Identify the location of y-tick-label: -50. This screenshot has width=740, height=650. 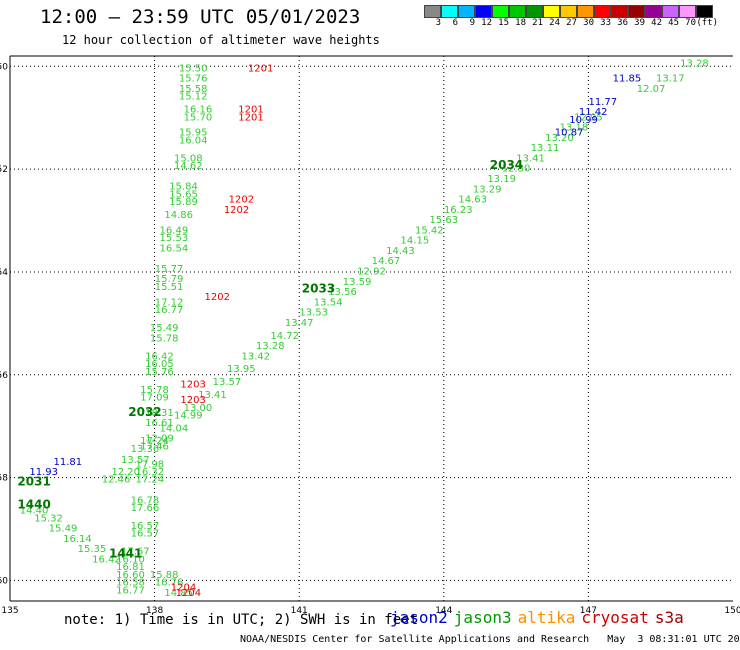
(4, 67).